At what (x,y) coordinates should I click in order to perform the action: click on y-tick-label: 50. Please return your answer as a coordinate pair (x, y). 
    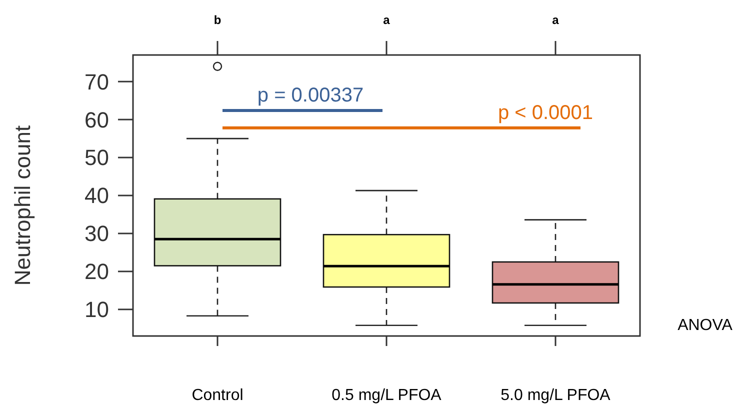
    Looking at the image, I should click on (96, 157).